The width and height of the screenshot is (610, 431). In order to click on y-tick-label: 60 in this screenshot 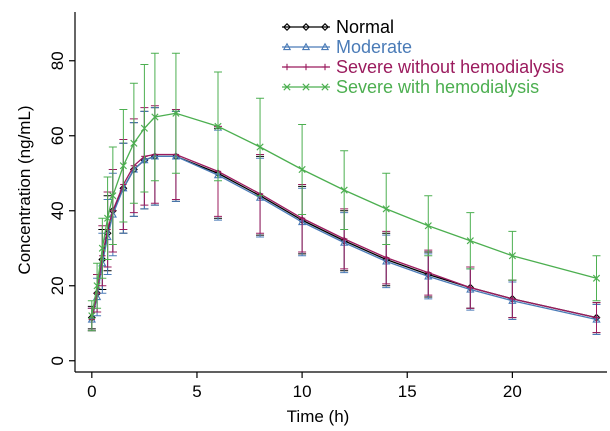, I will do `click(57, 135)`.